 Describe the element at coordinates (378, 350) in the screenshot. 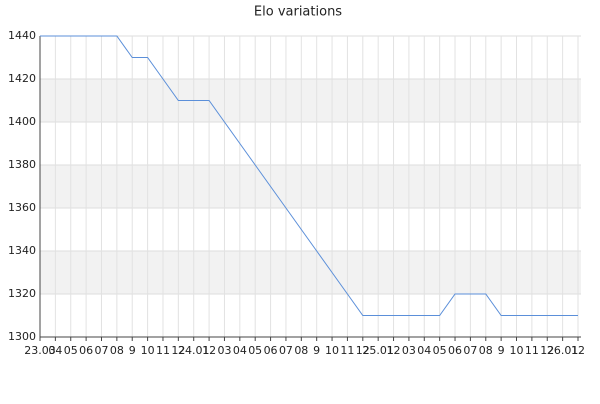

I see `x-tick-label: 25.01` at that location.